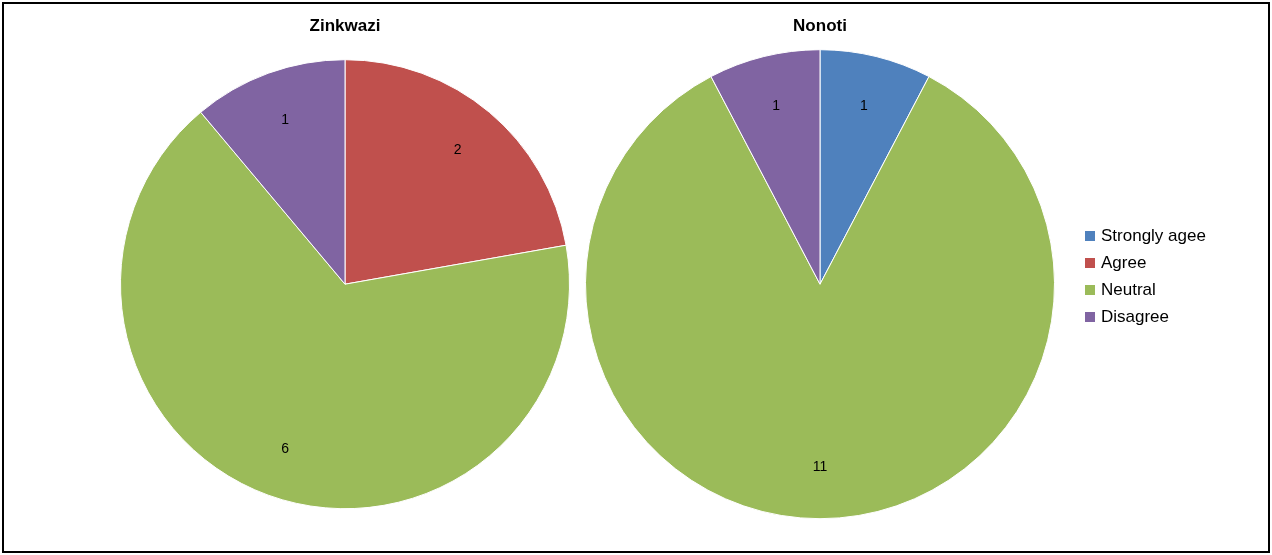 The image size is (1272, 555). Describe the element at coordinates (457, 148) in the screenshot. I see `data-label: 2` at that location.